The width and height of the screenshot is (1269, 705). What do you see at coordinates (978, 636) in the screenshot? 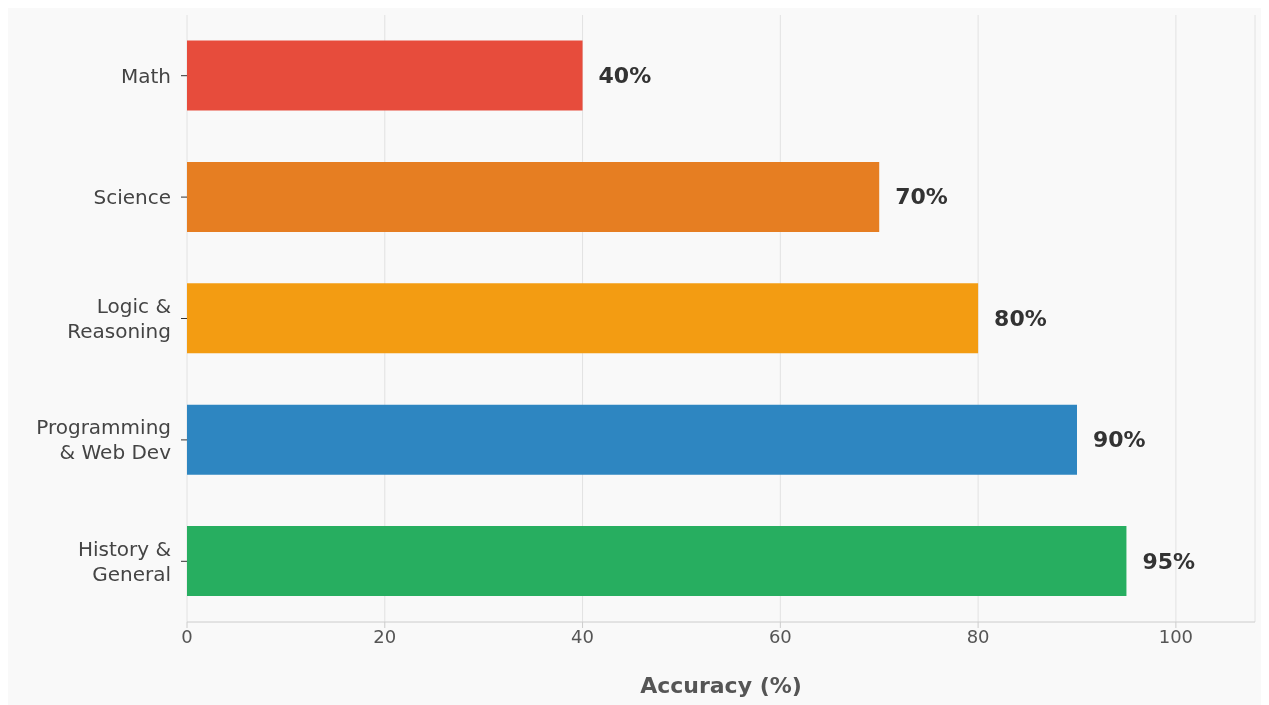
I see `x-tick-label: 80` at bounding box center [978, 636].